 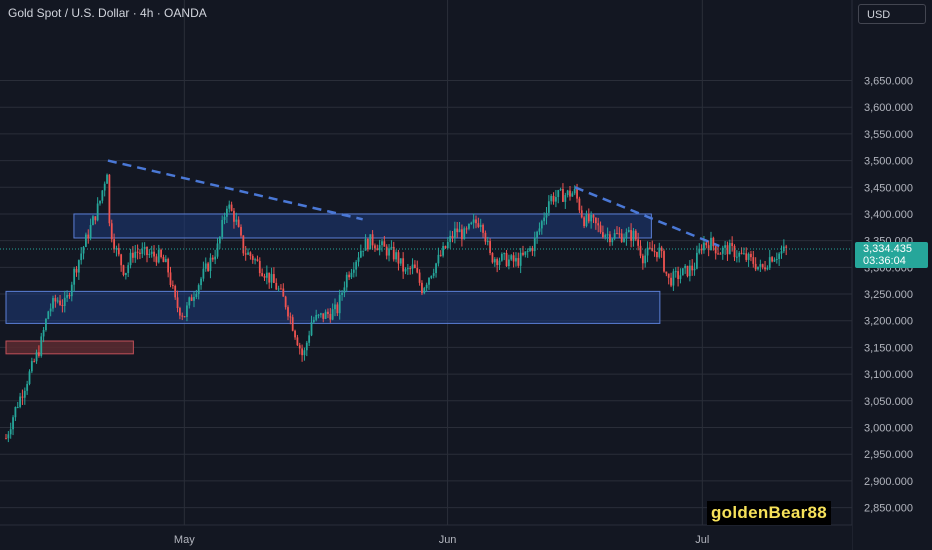 I want to click on red-demand-zone, so click(x=69, y=347).